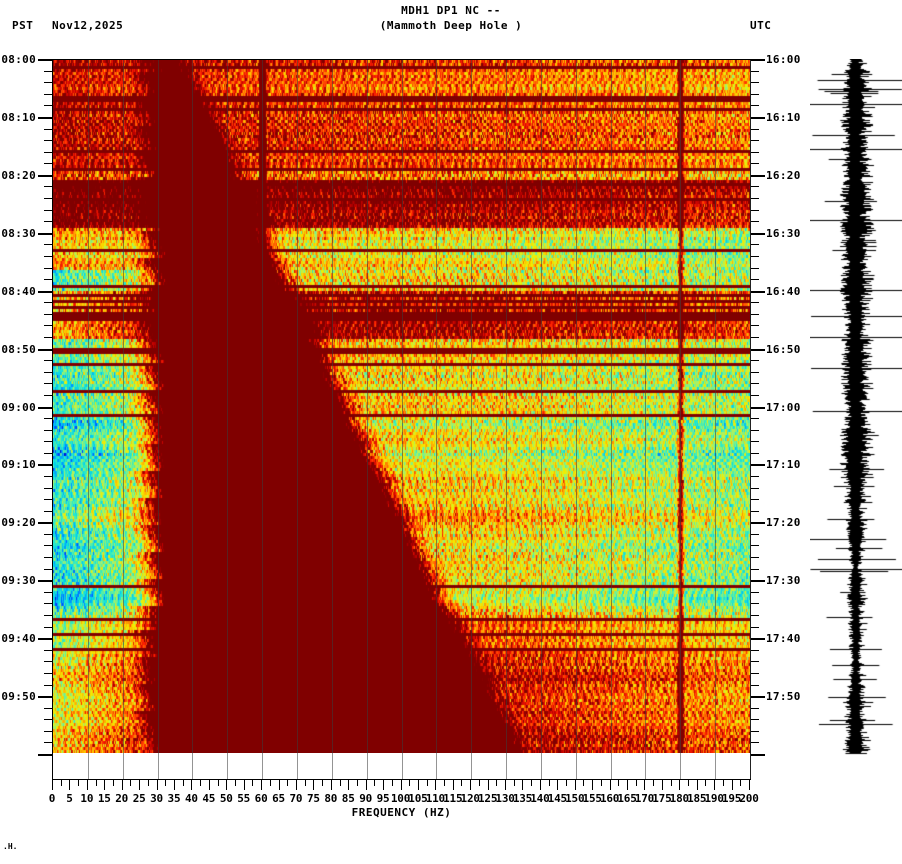 Image resolution: width=902 pixels, height=864 pixels. Describe the element at coordinates (174, 798) in the screenshot. I see `freq-label: 35` at that location.